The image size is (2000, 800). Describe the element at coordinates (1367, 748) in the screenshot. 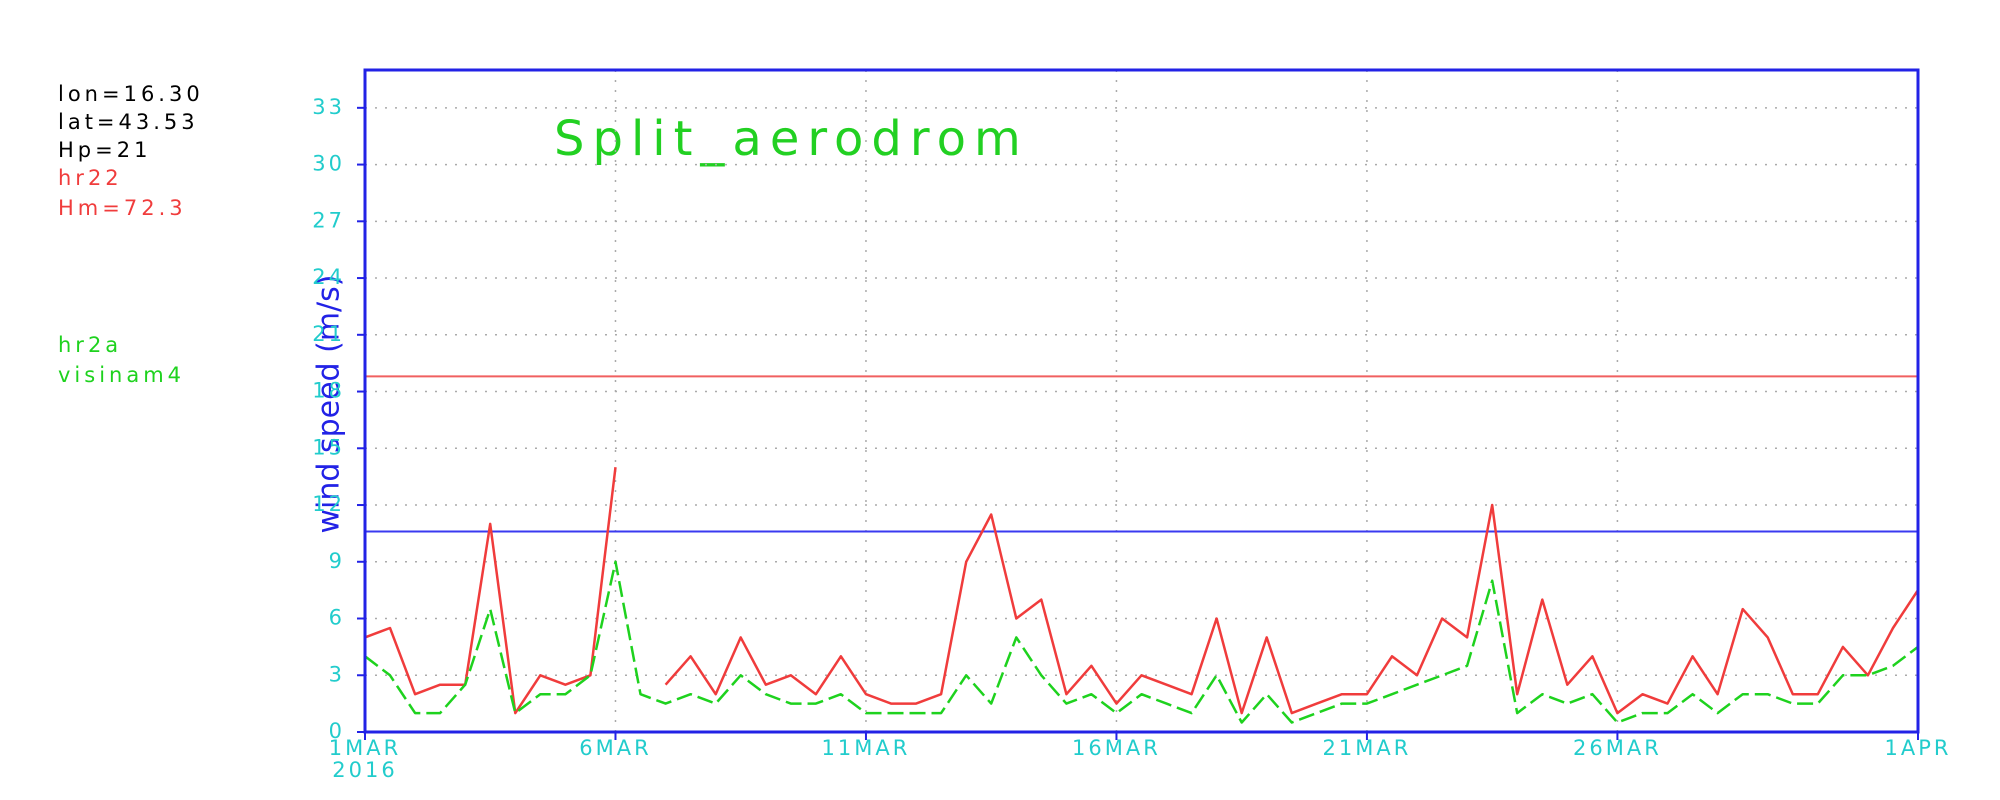

I see `x-tick-label: 21MAR` at that location.